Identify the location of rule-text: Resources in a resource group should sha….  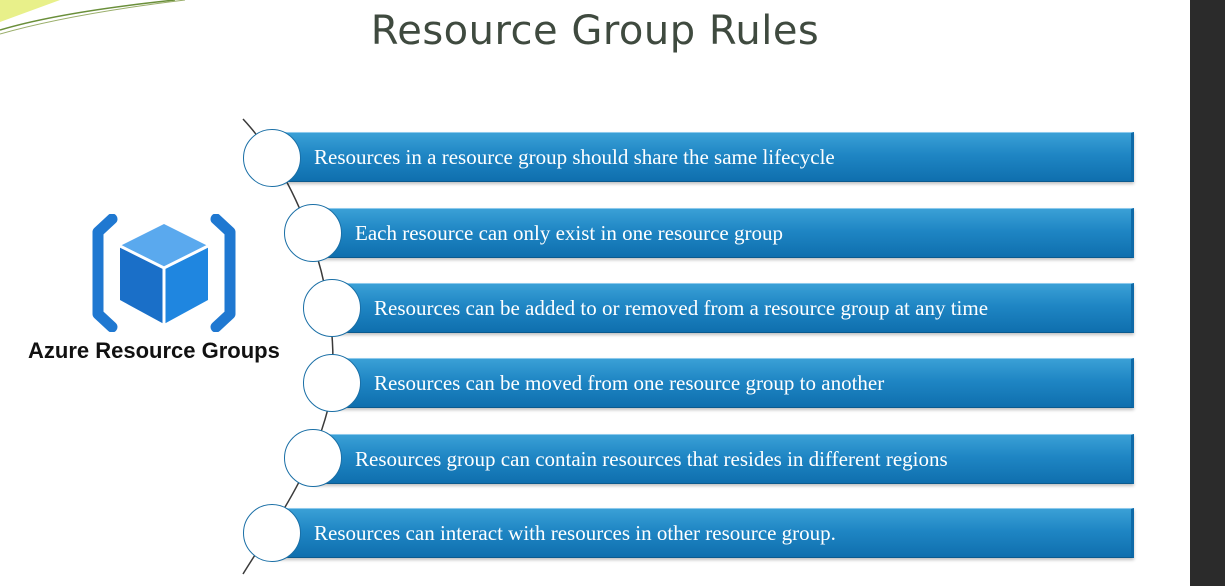
(574, 157).